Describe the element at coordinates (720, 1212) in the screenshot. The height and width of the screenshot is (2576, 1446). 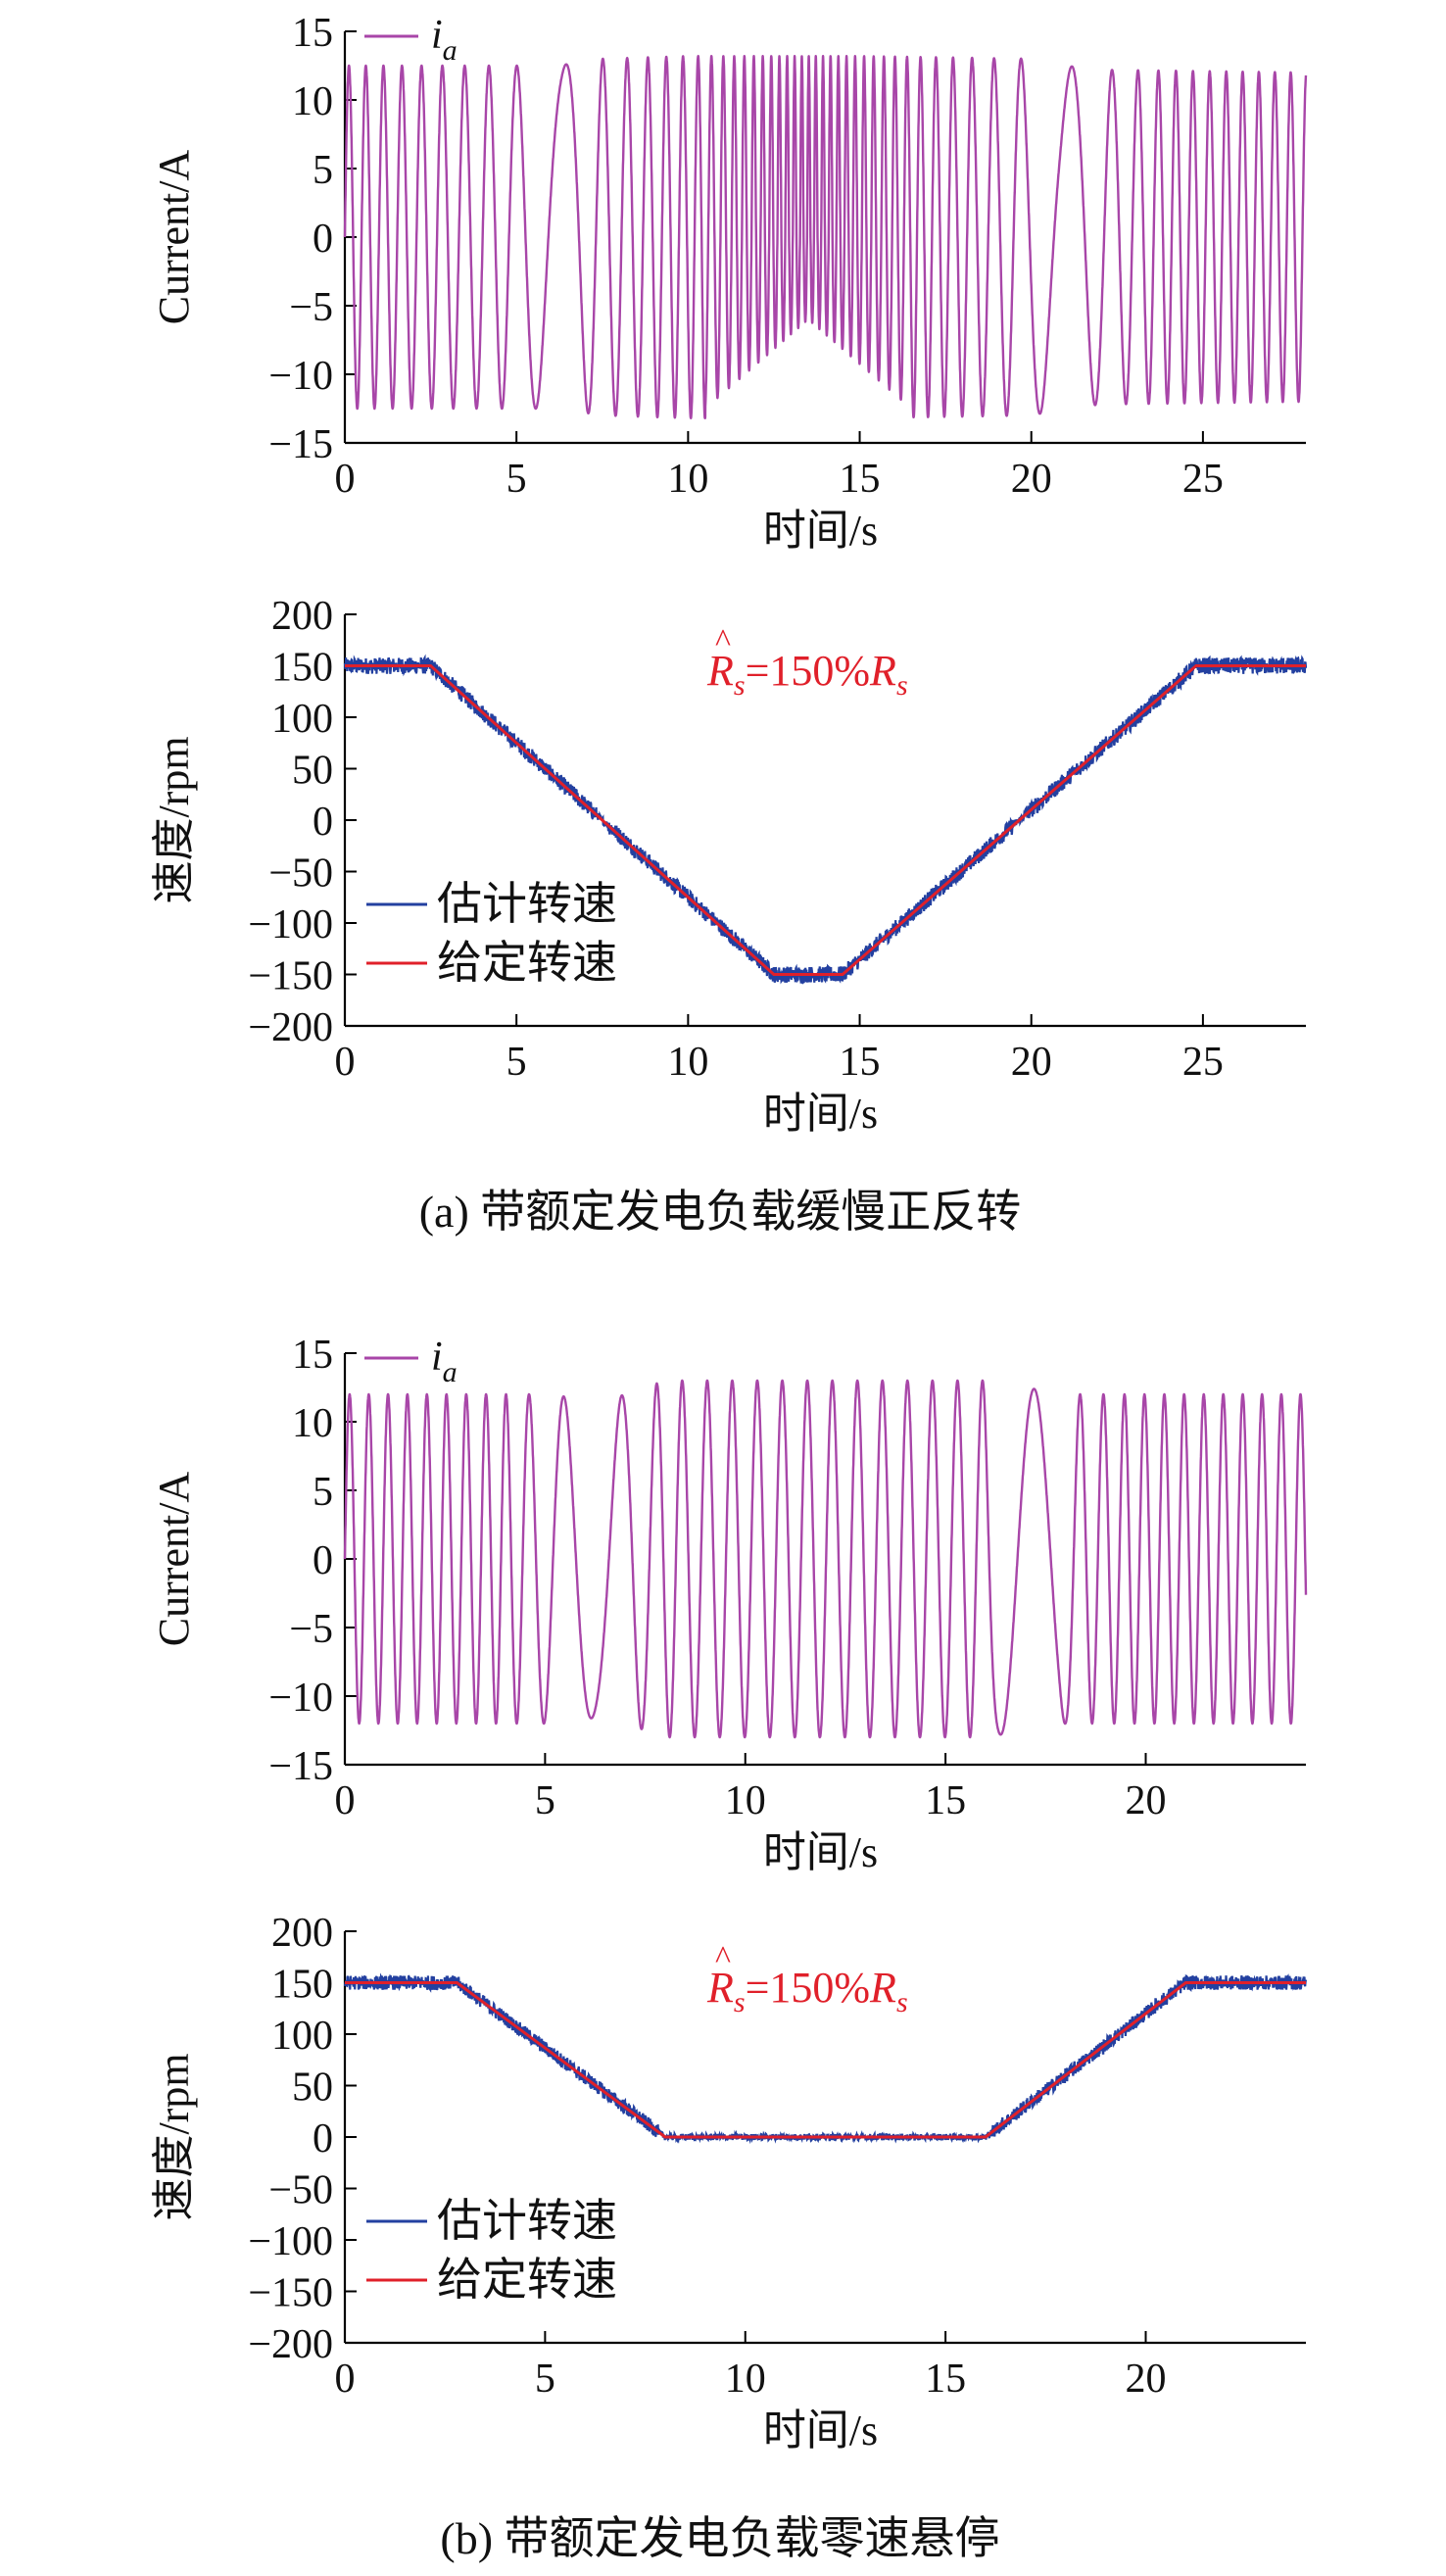
I see `caption-a: (a) 带额定发电负载缓慢正反转` at that location.